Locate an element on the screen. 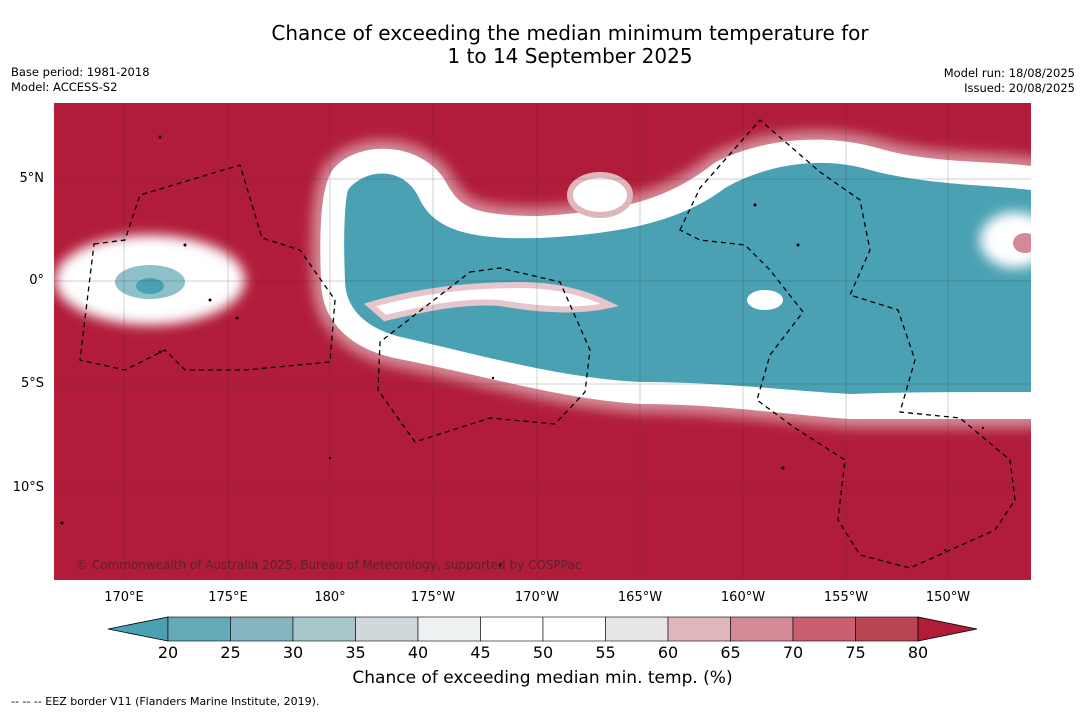  lat-label-5n: 5°N is located at coordinates (32, 178).